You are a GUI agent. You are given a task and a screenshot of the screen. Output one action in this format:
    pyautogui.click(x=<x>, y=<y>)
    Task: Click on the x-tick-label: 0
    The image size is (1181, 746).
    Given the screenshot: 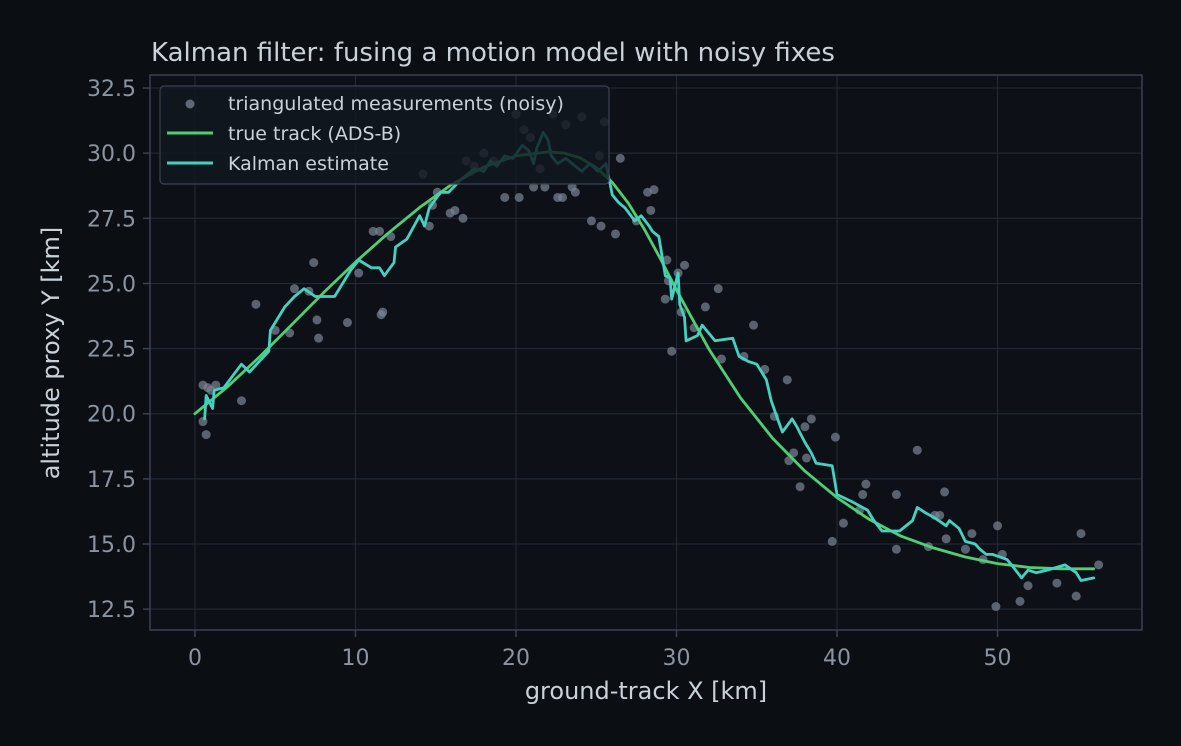 What is the action you would take?
    pyautogui.click(x=195, y=658)
    